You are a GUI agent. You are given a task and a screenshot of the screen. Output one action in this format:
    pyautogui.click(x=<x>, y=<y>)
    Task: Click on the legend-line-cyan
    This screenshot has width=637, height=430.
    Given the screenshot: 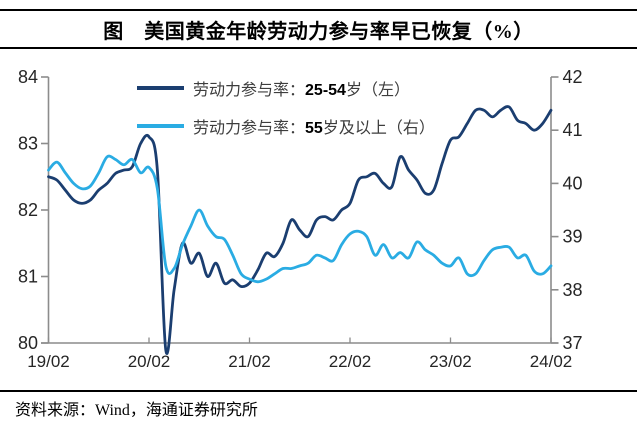 What is the action you would take?
    pyautogui.click(x=160, y=125)
    